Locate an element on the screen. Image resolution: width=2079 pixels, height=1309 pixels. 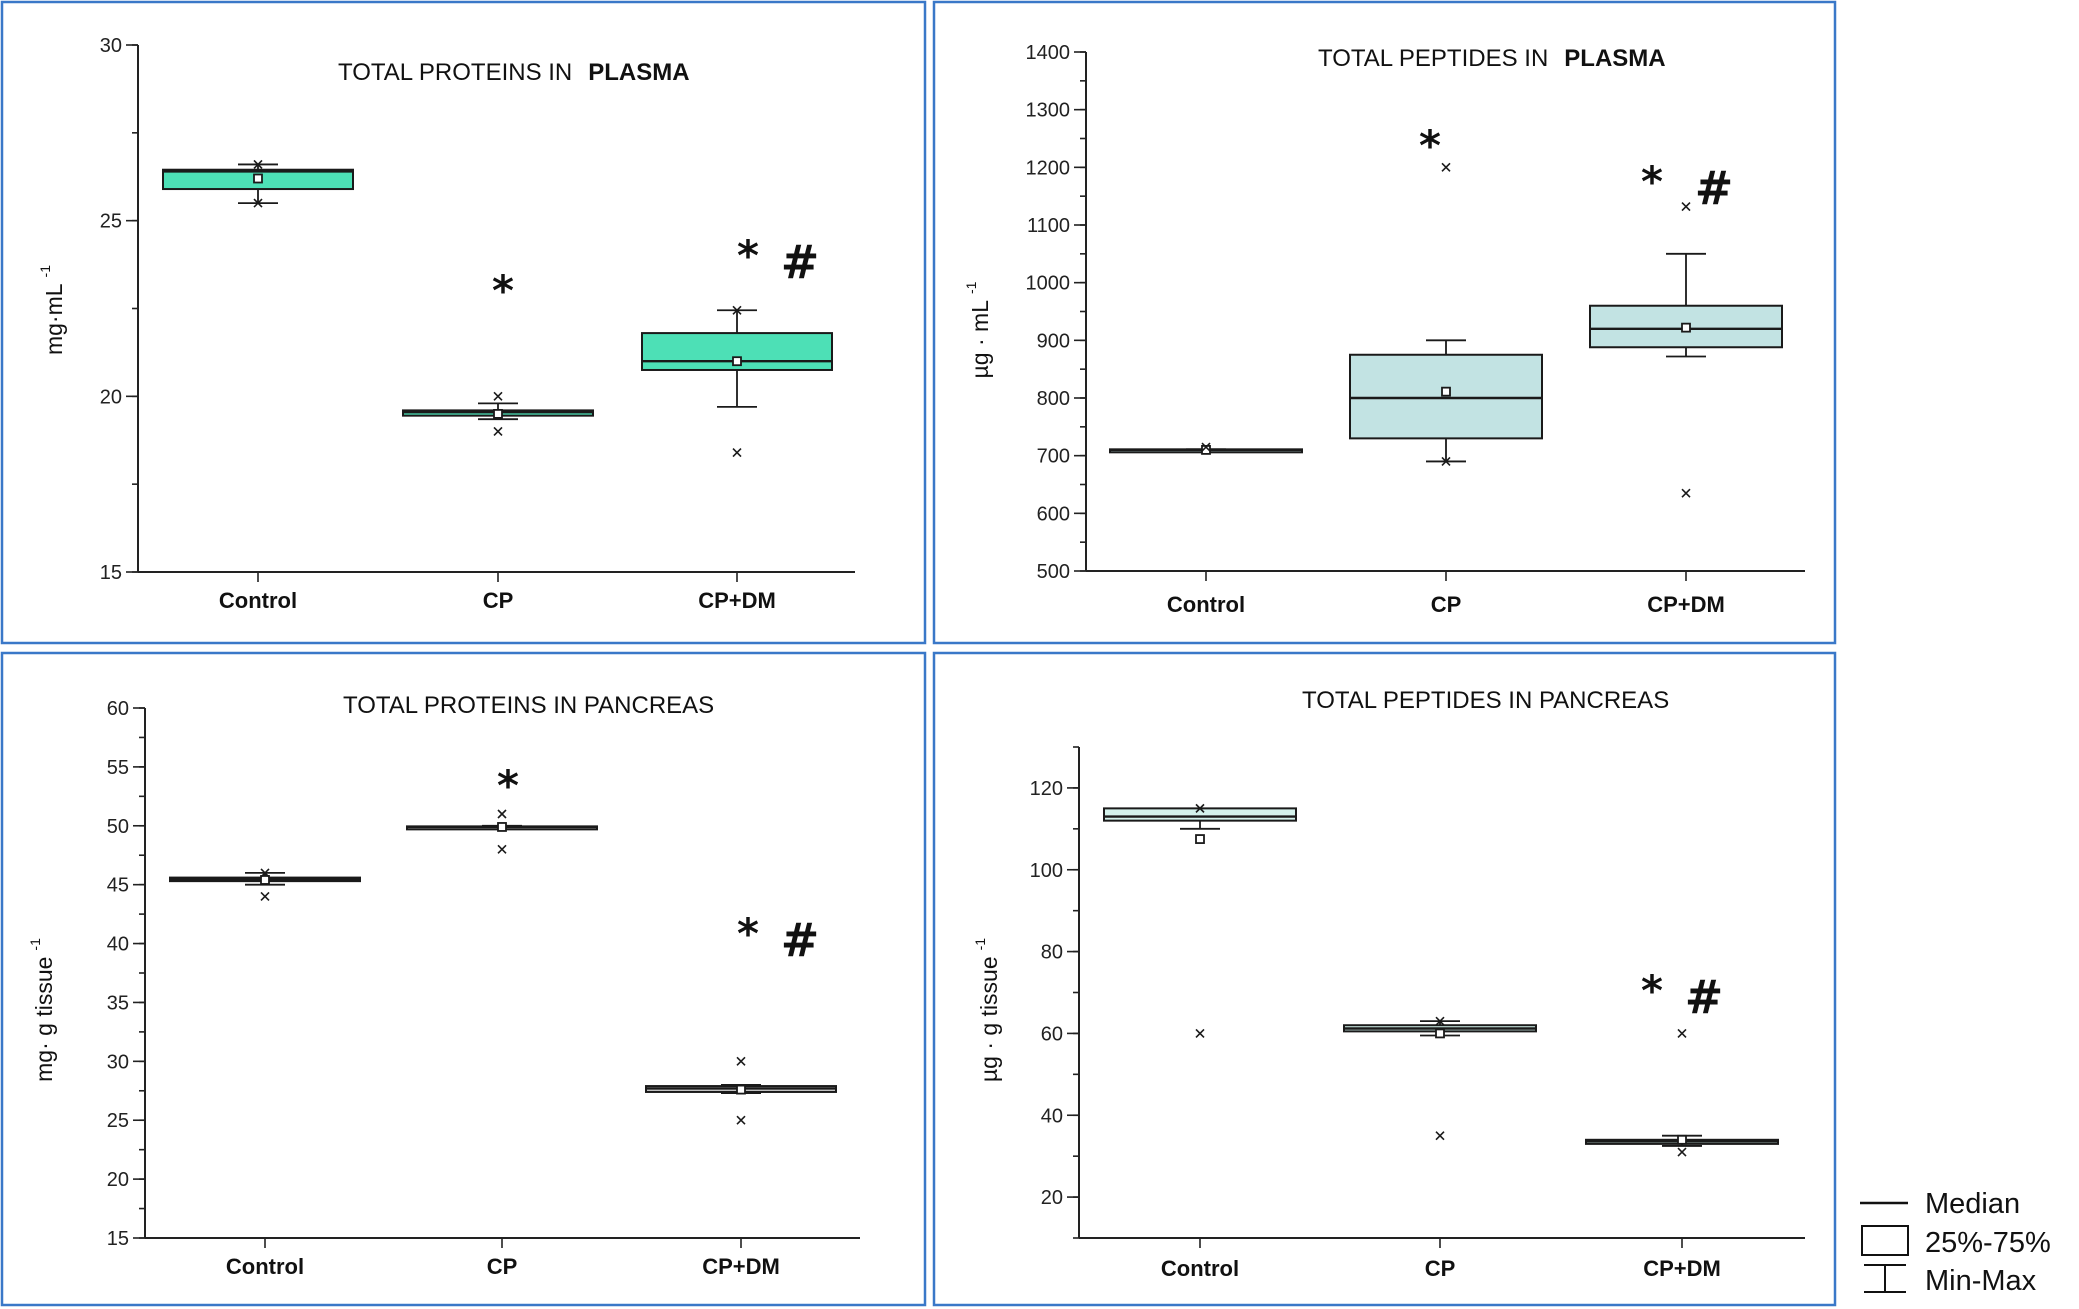
y-axis-label: mg·mL -1 is located at coordinates (52, 310).